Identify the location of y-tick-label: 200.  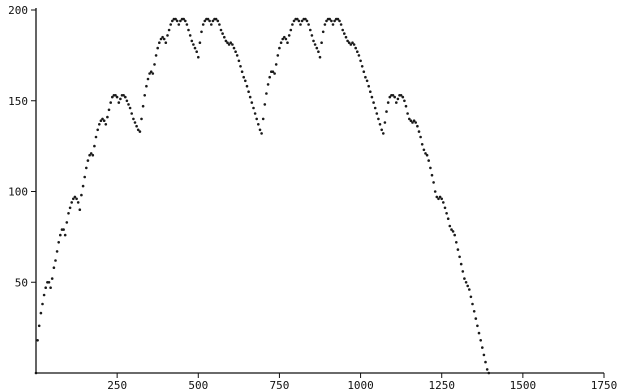
(18, 10).